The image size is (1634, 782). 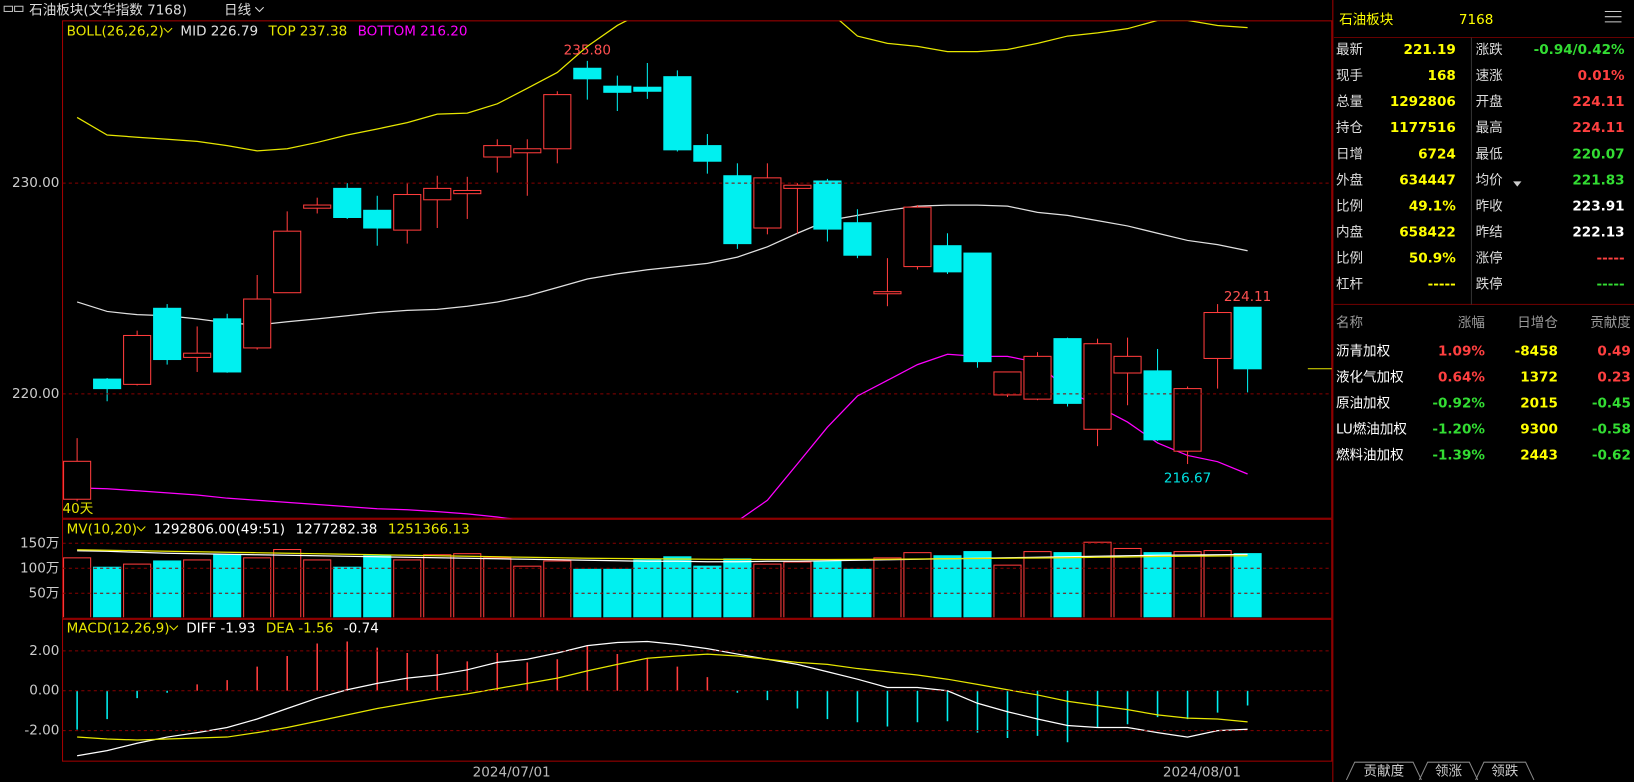 I want to click on quote-value: 1177516, so click(x=1423, y=128).